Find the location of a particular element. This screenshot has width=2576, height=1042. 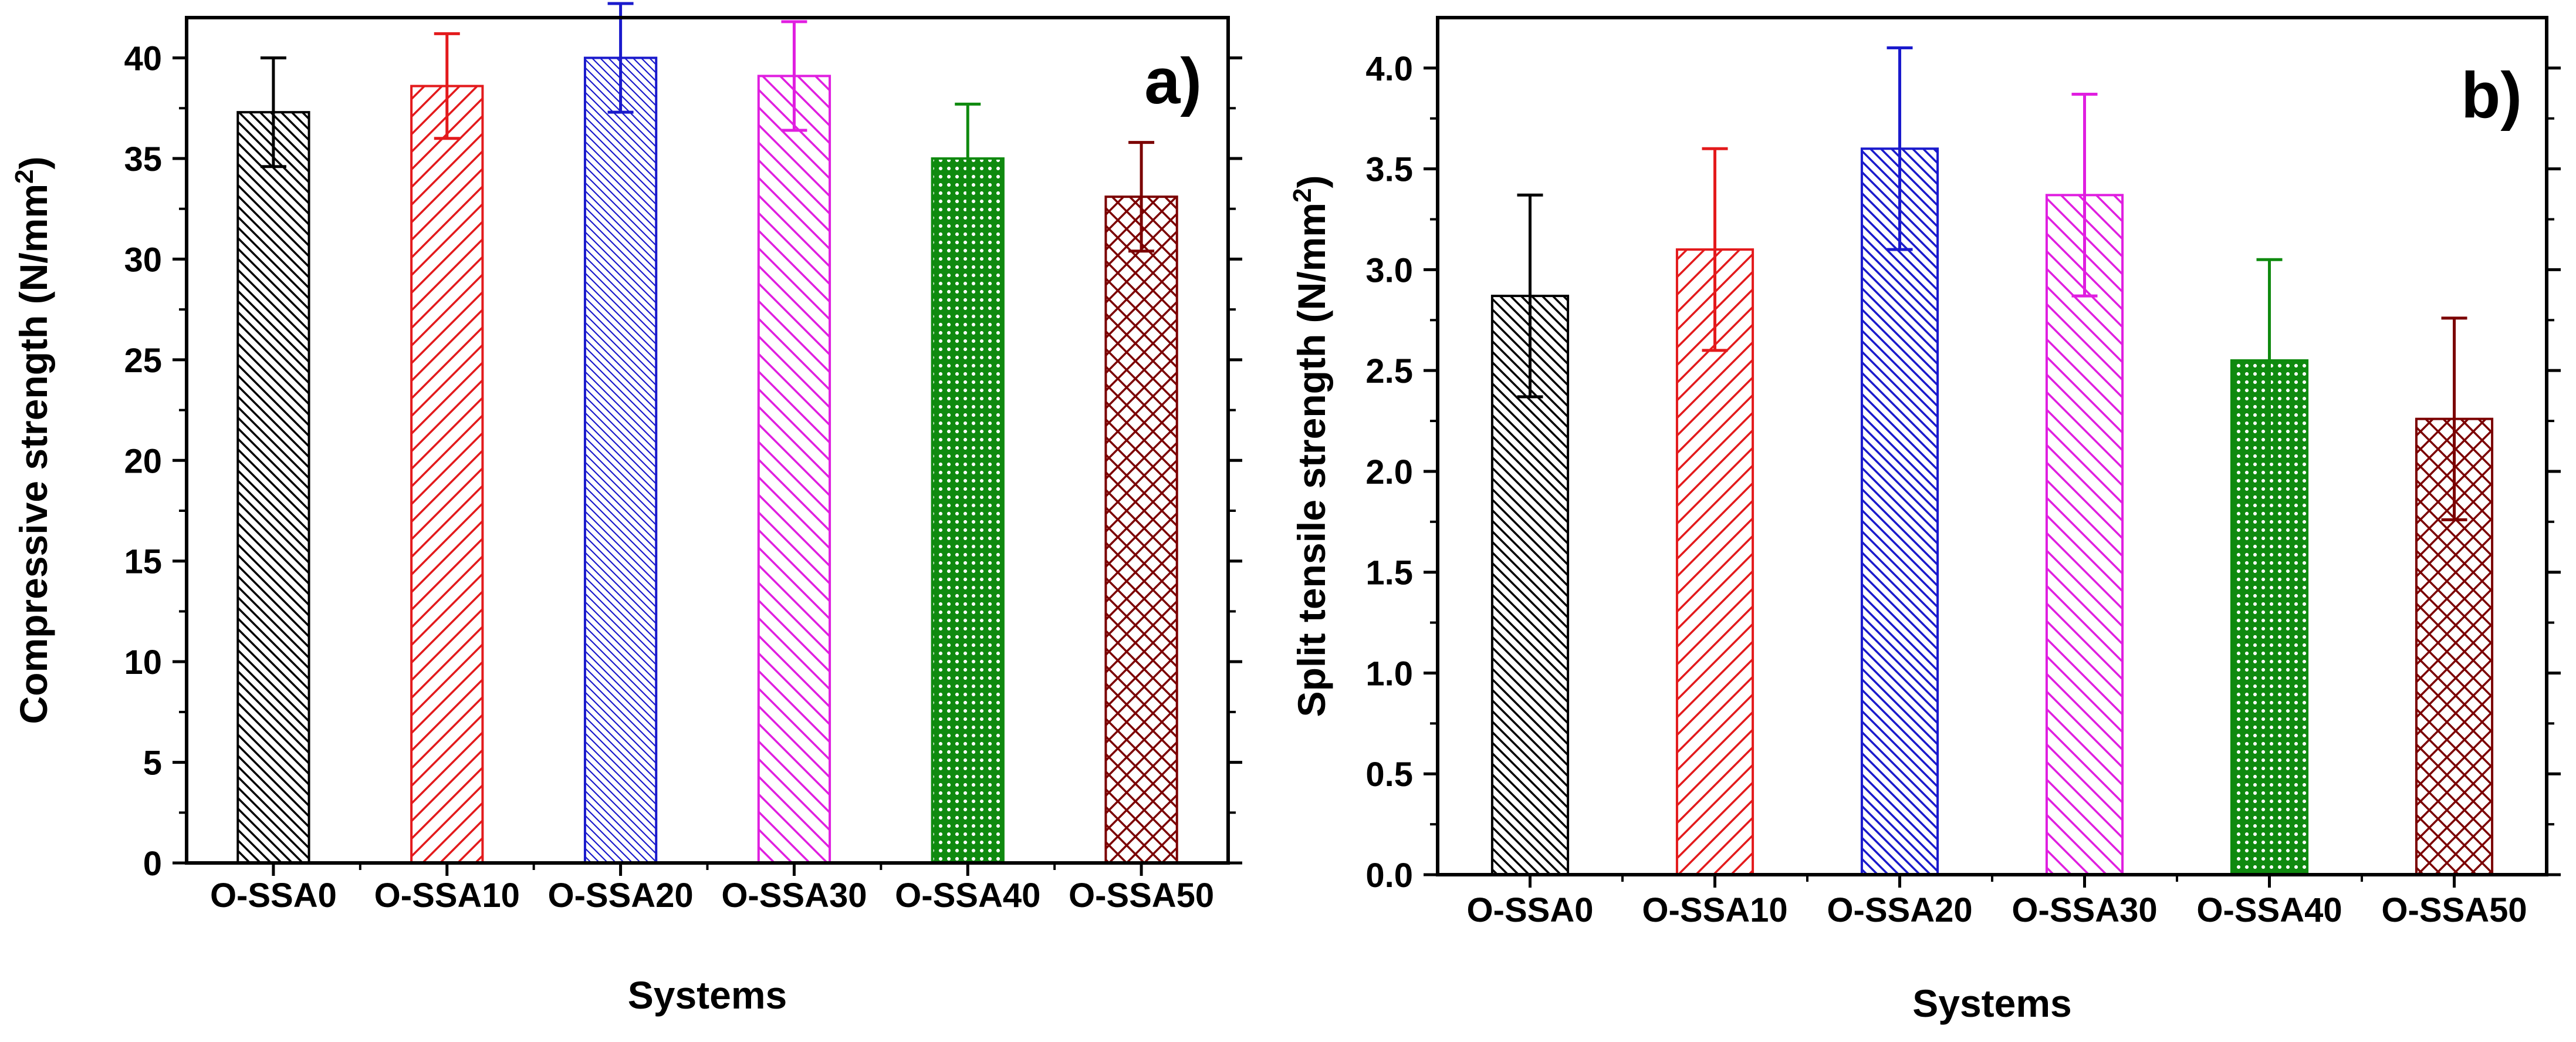

y-tick-label: 15 is located at coordinates (143, 562).